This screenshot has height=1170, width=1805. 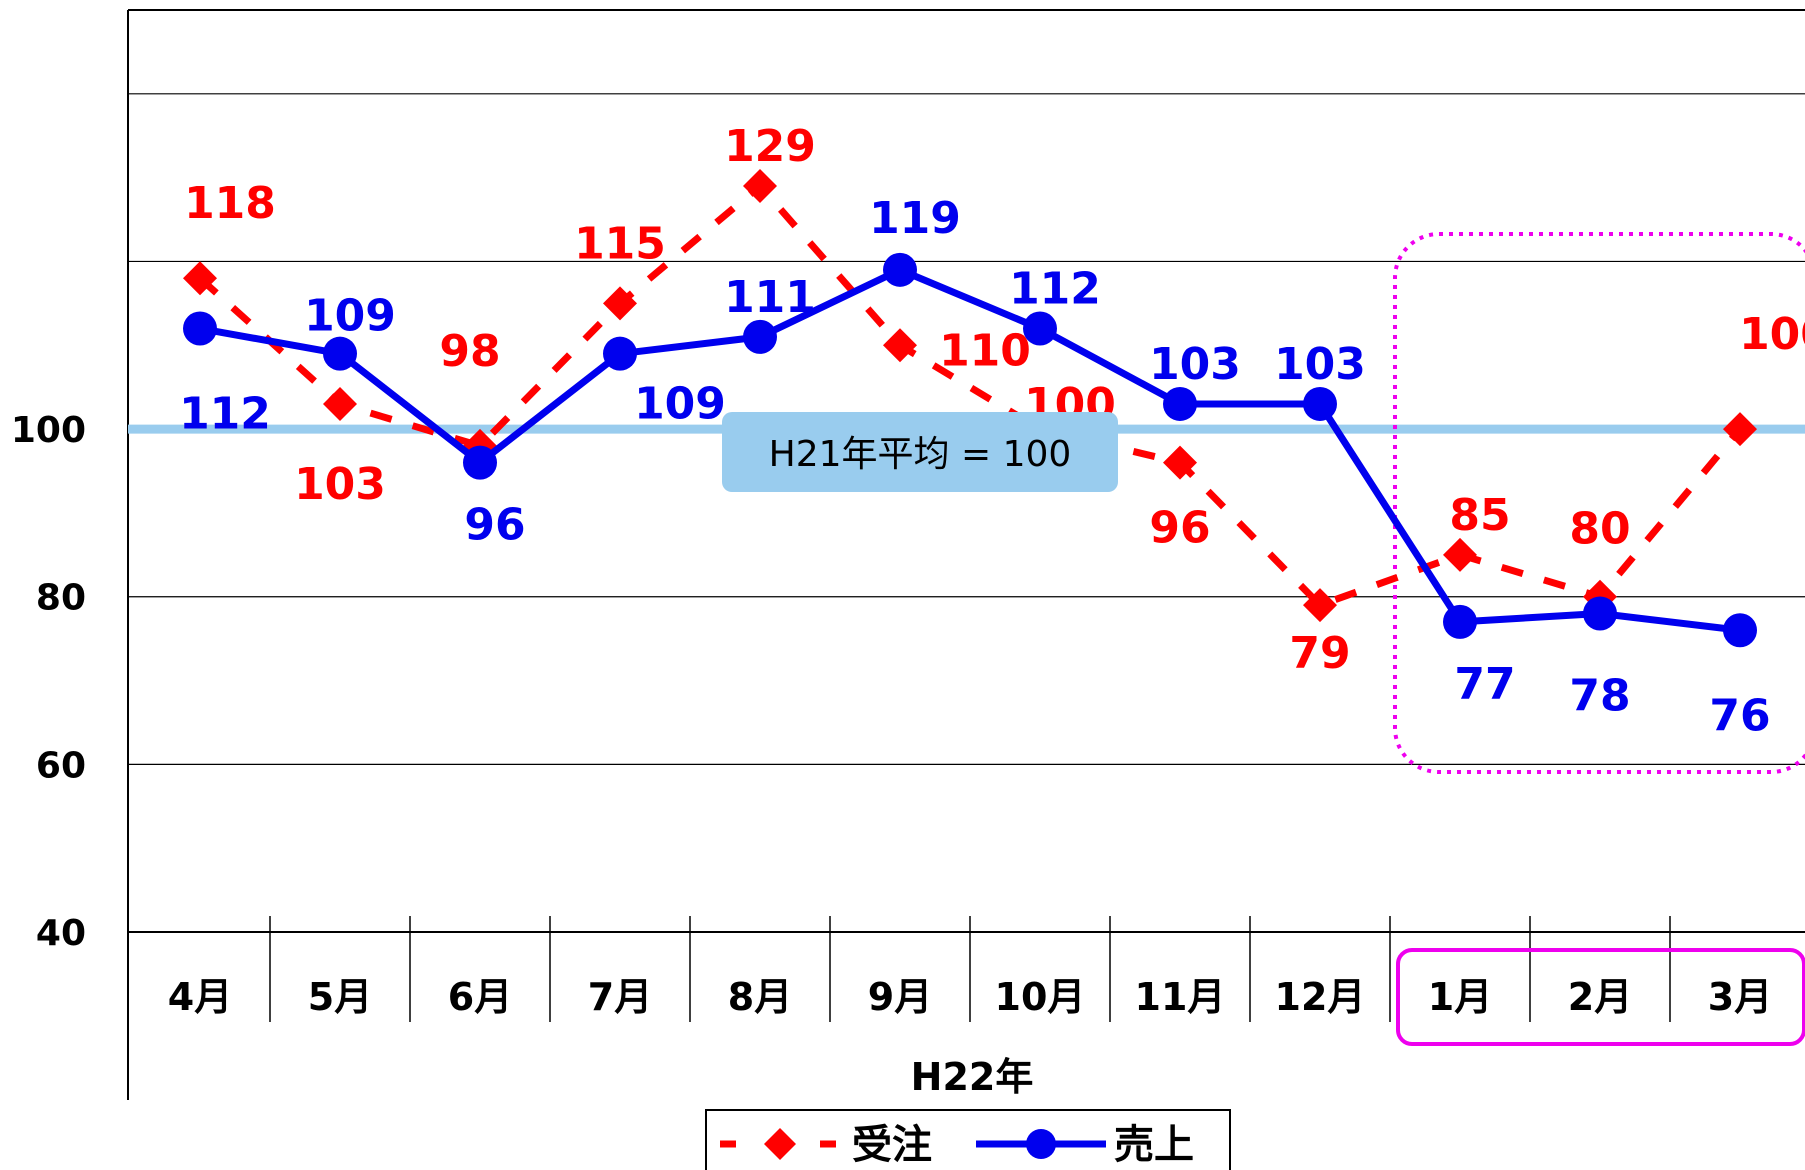 What do you see at coordinates (200, 997) in the screenshot?
I see `x-tick-label: 4月` at bounding box center [200, 997].